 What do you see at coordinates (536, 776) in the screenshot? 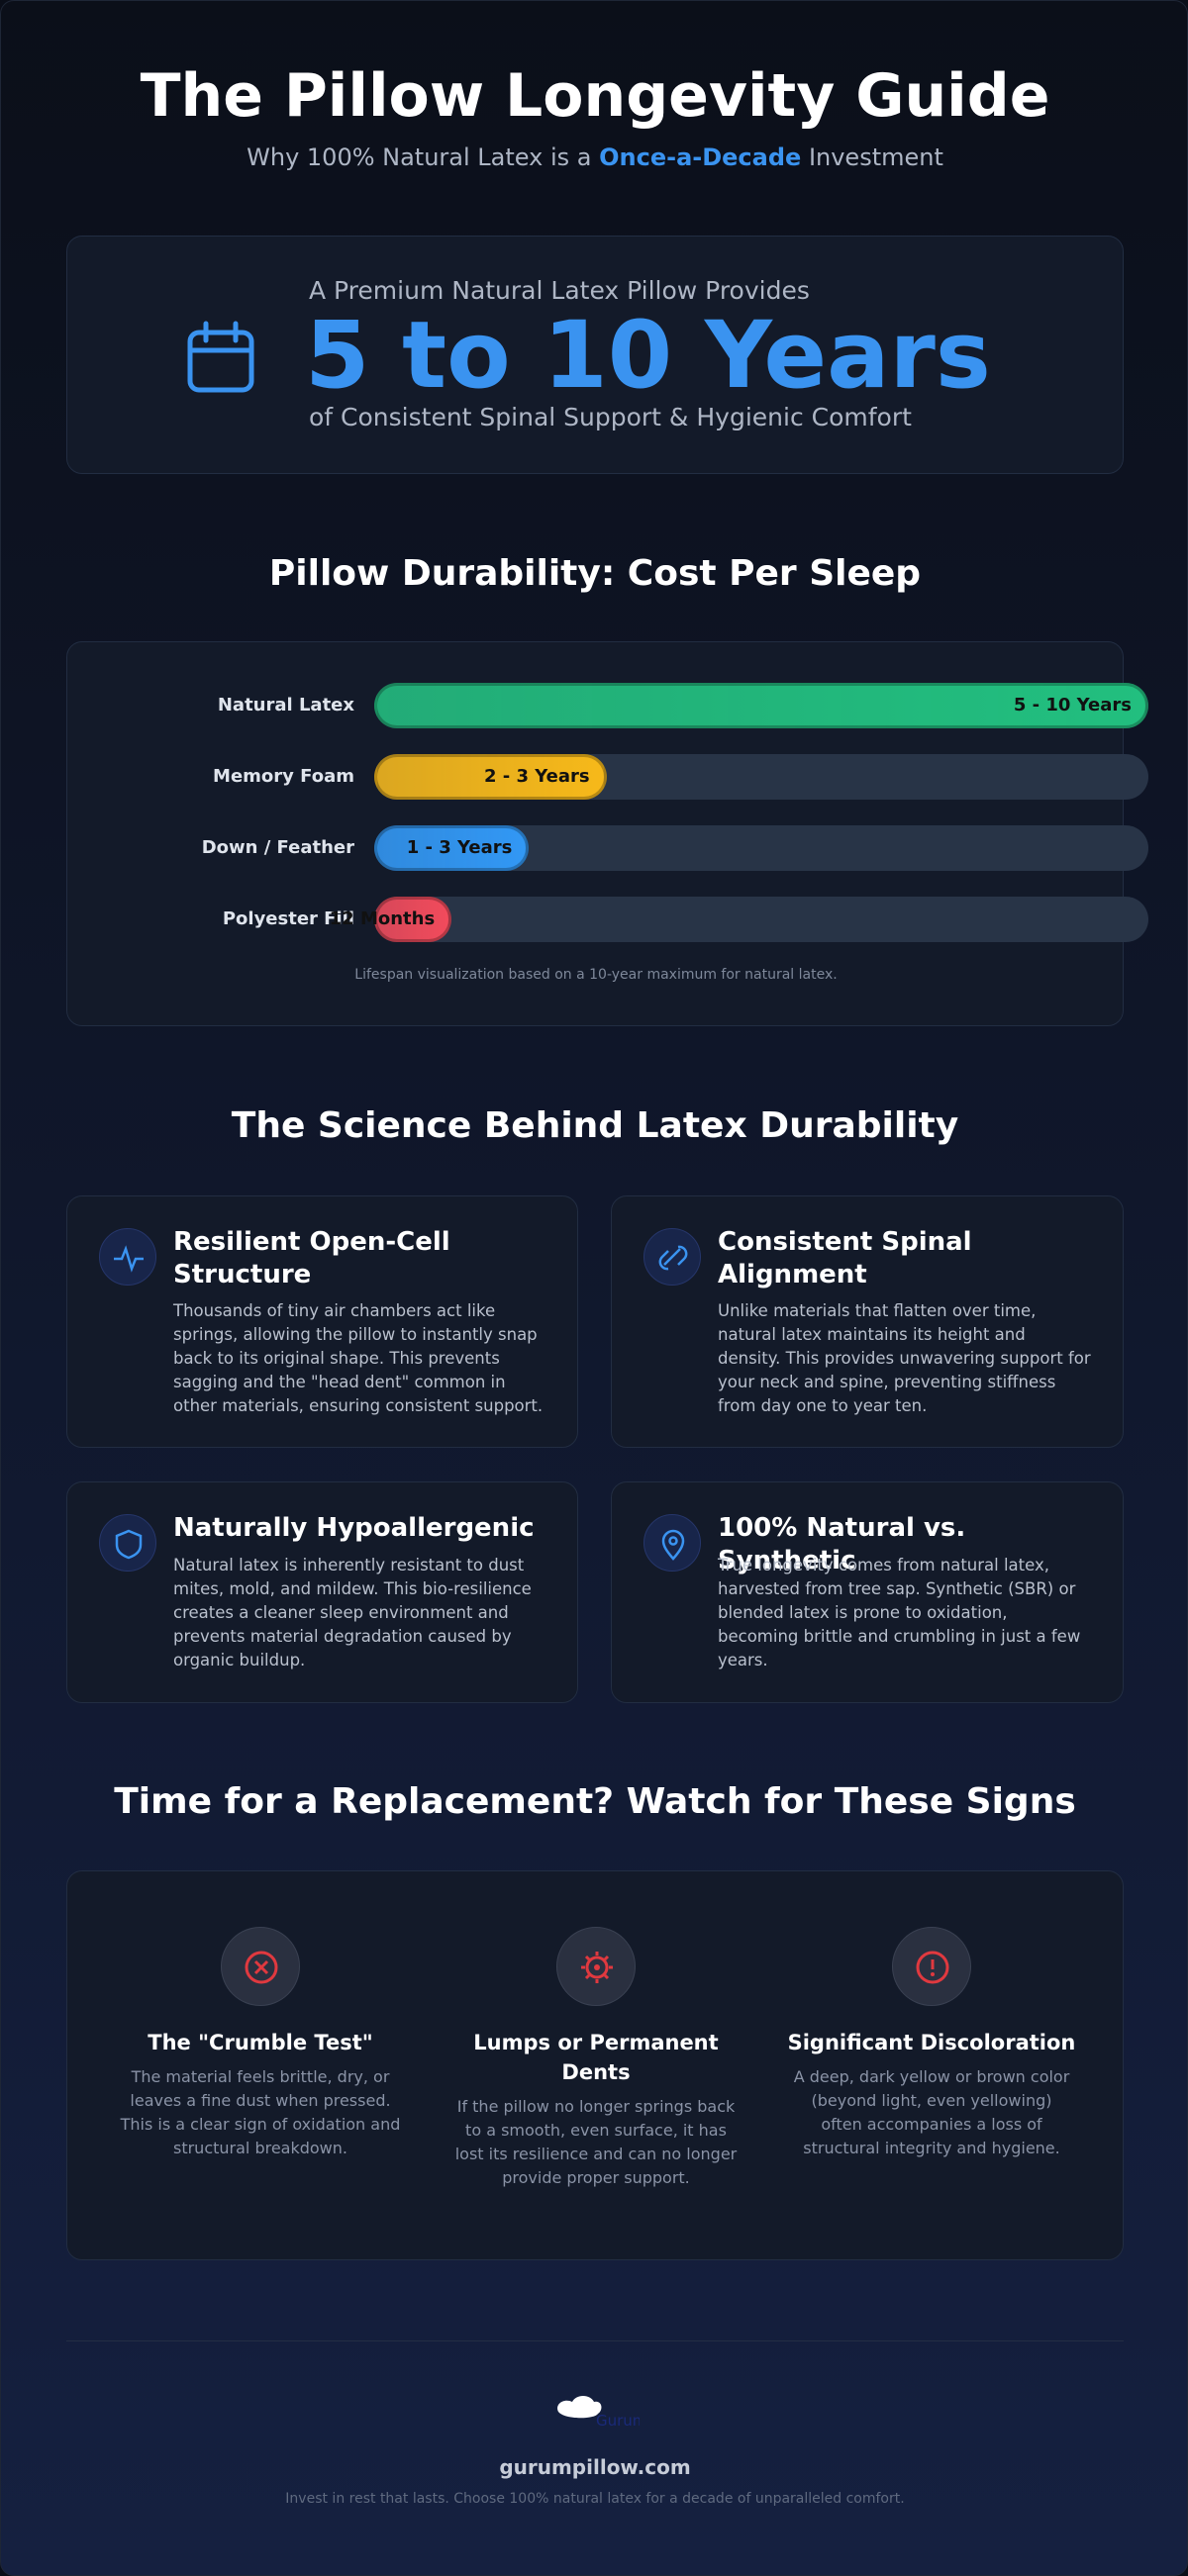
I see `bar-label: 2 - 3 Years` at bounding box center [536, 776].